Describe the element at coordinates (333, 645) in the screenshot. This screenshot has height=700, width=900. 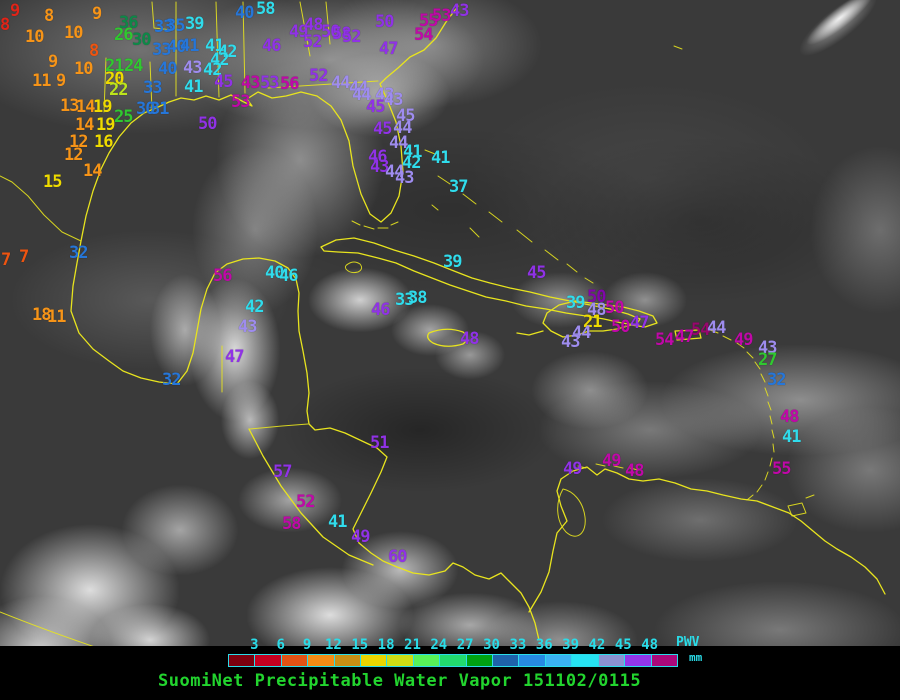
I see `colorbar-tick-label: 12` at that location.